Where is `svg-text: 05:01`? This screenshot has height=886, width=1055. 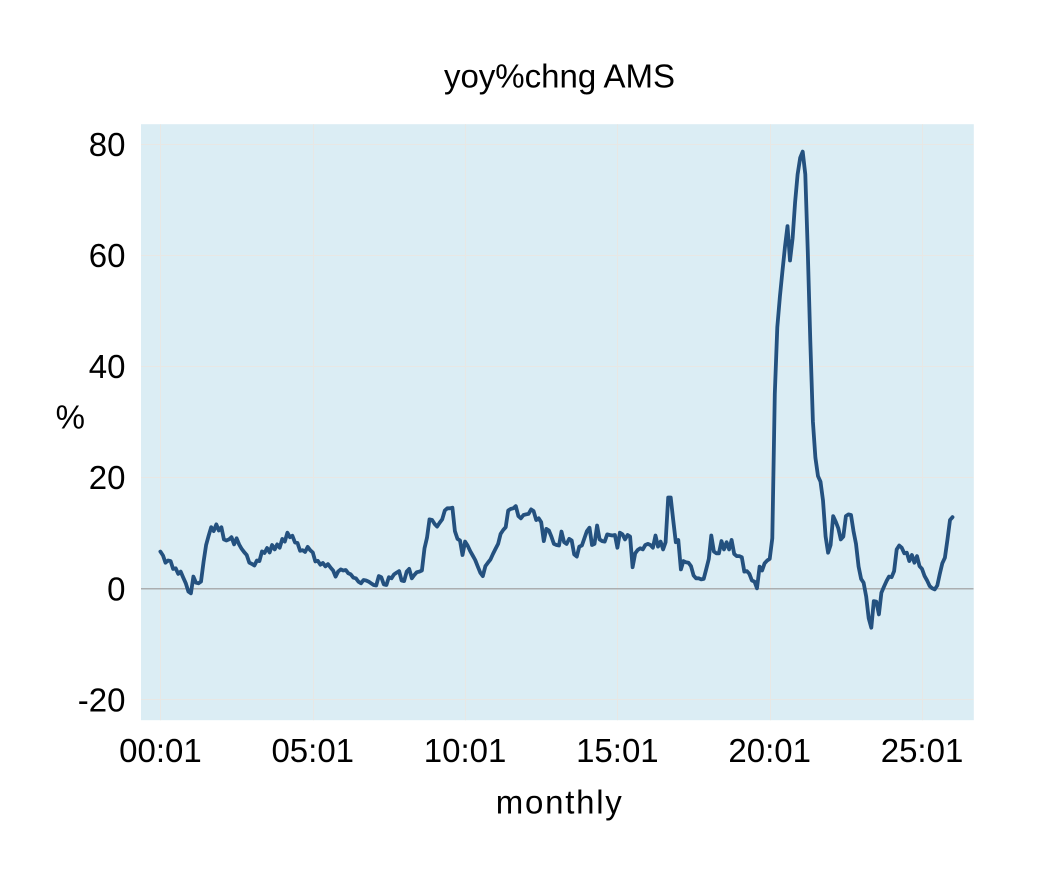 svg-text: 05:01 is located at coordinates (312, 750).